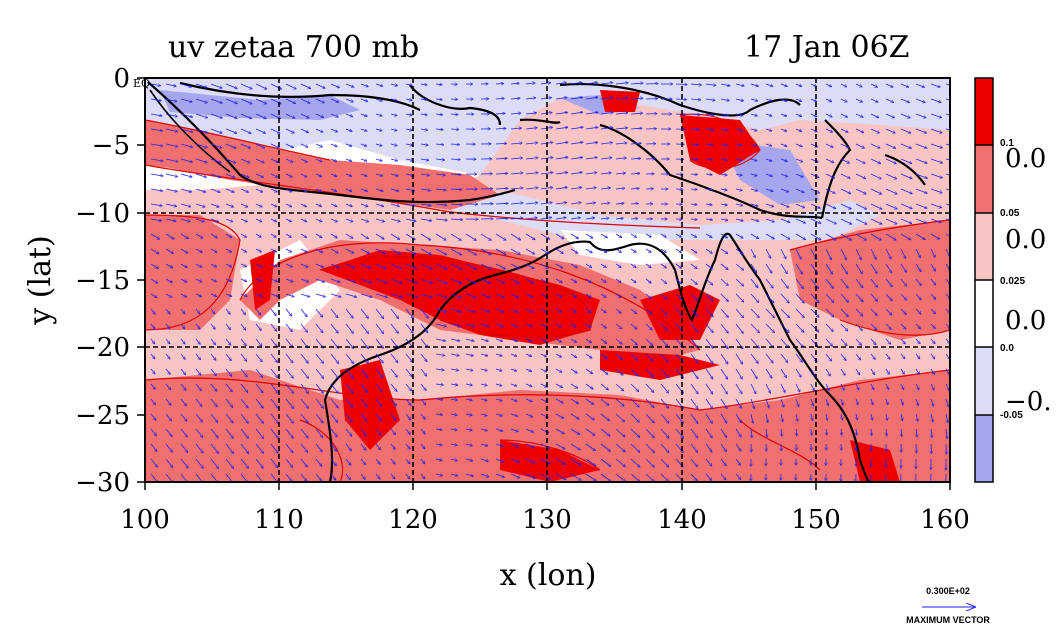  What do you see at coordinates (102, 483) in the screenshot?
I see `y-tick-label: −30` at bounding box center [102, 483].